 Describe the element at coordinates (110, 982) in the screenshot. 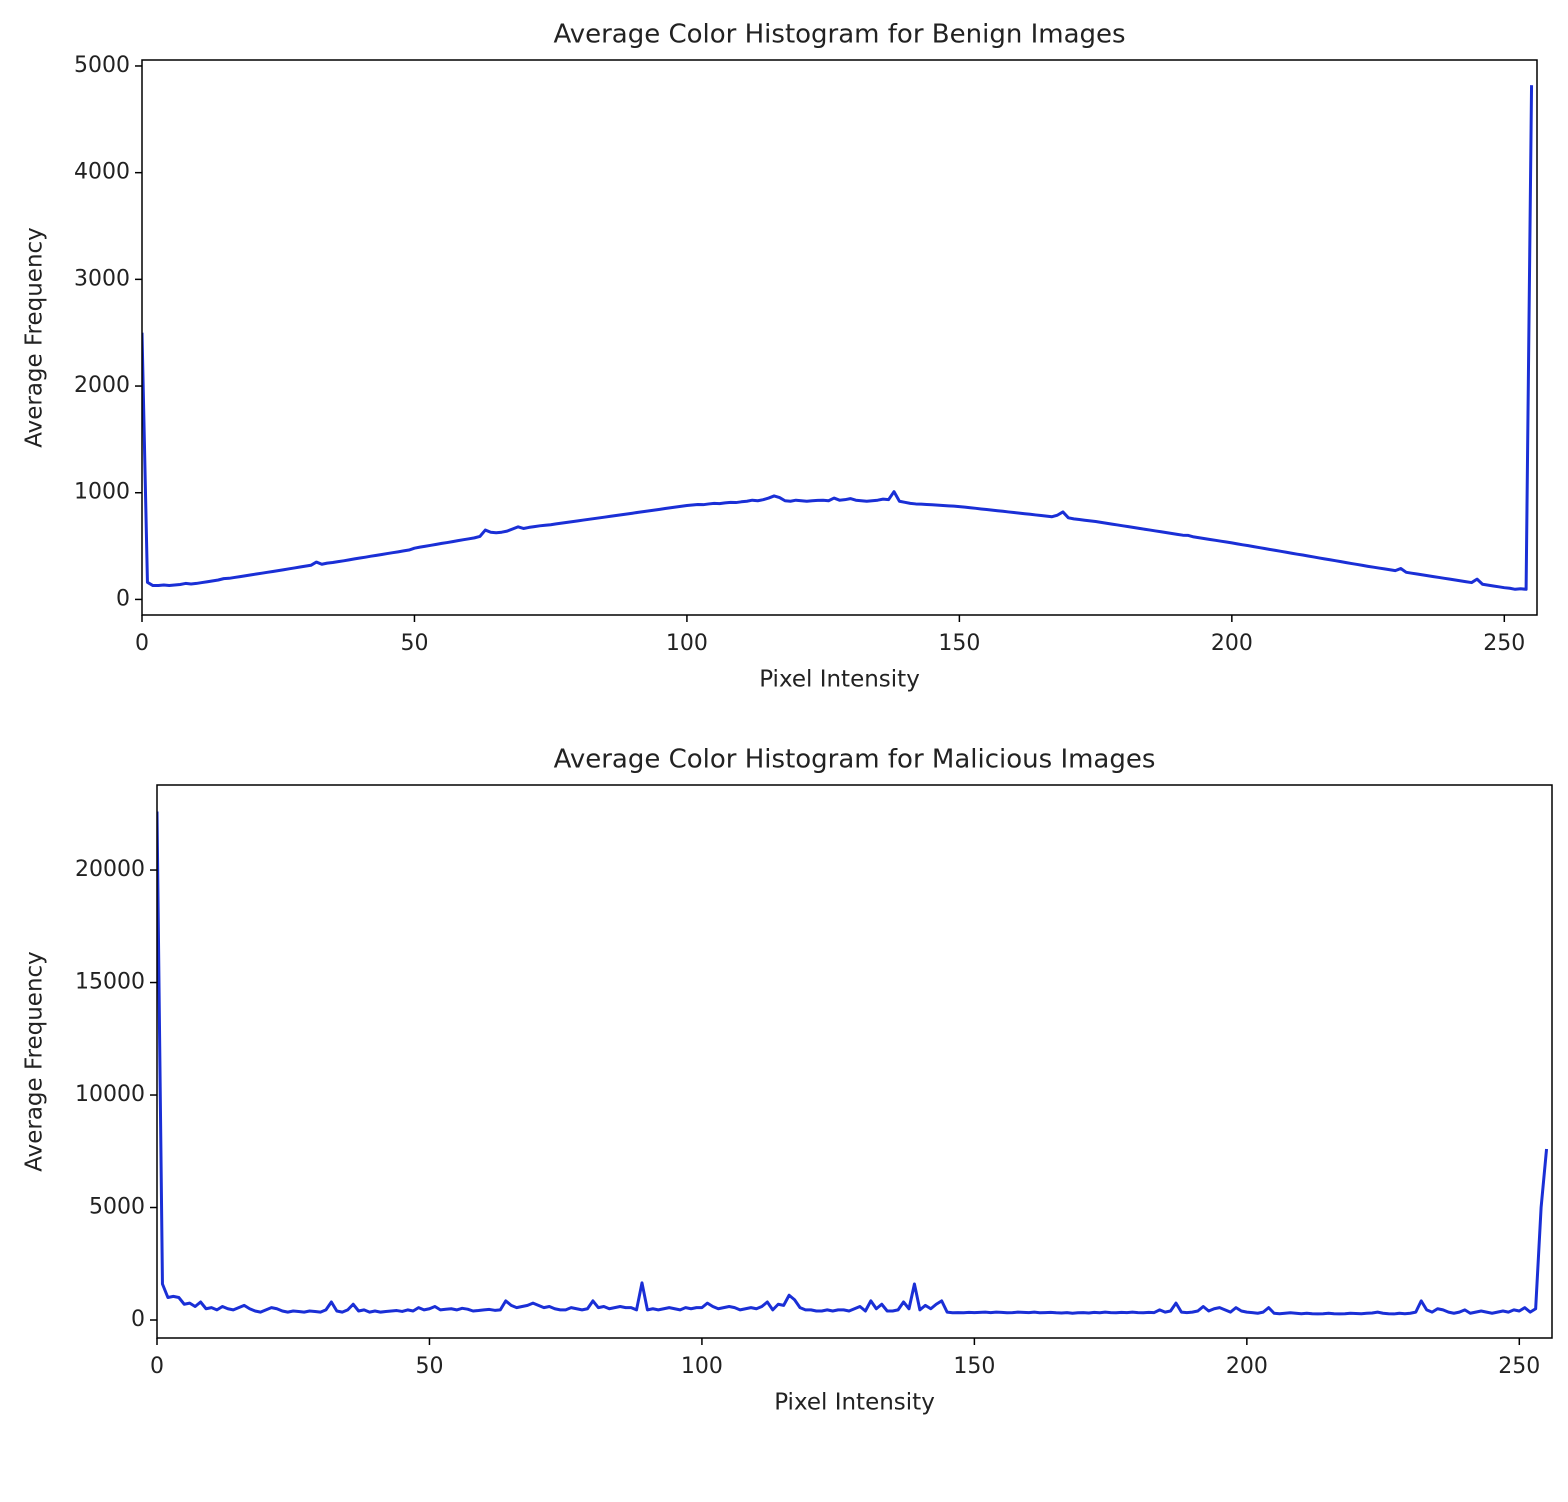

I see `y-tick-label: 15000` at that location.